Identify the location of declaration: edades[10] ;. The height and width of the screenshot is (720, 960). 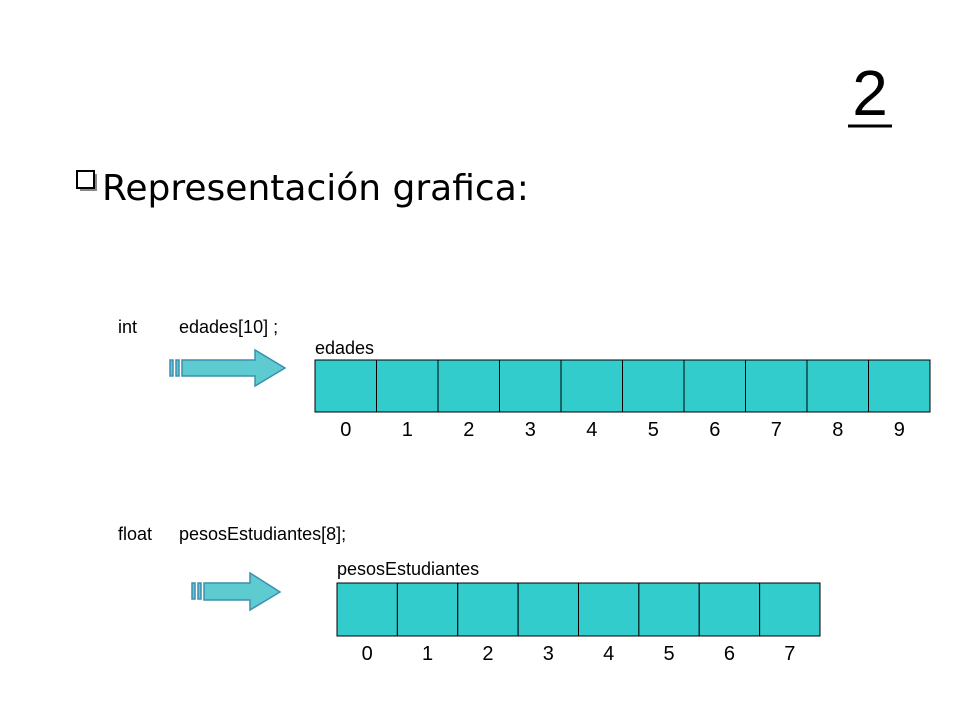
(228, 327).